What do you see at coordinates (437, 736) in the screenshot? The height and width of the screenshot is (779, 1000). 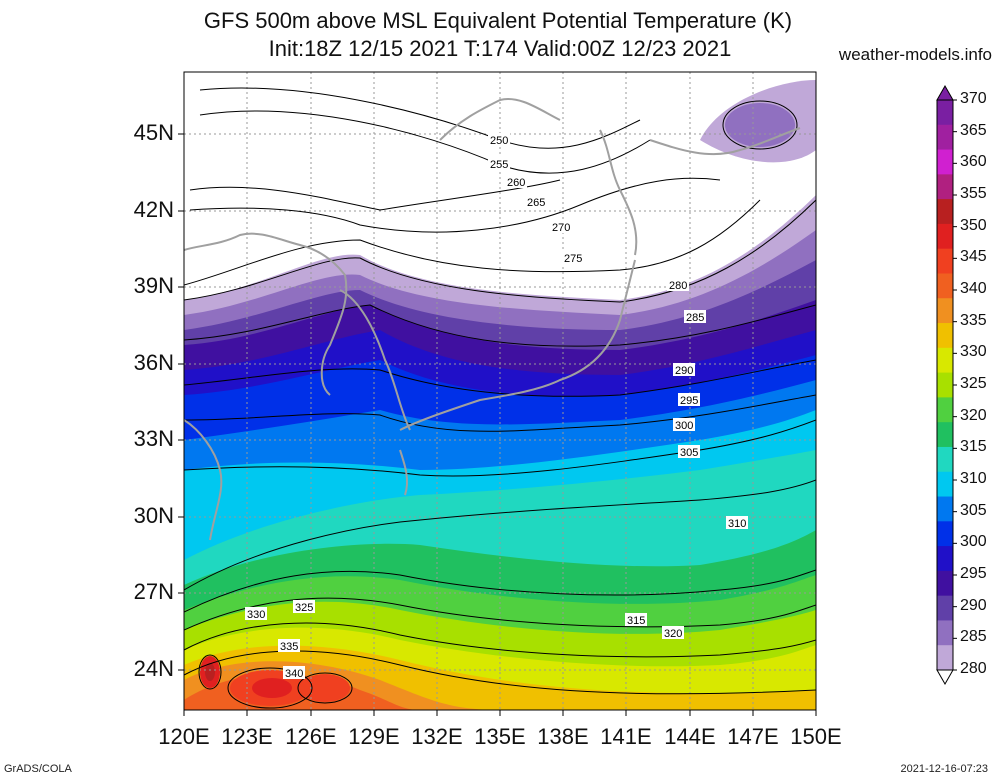 I see `x-label-132e: 132E` at bounding box center [437, 736].